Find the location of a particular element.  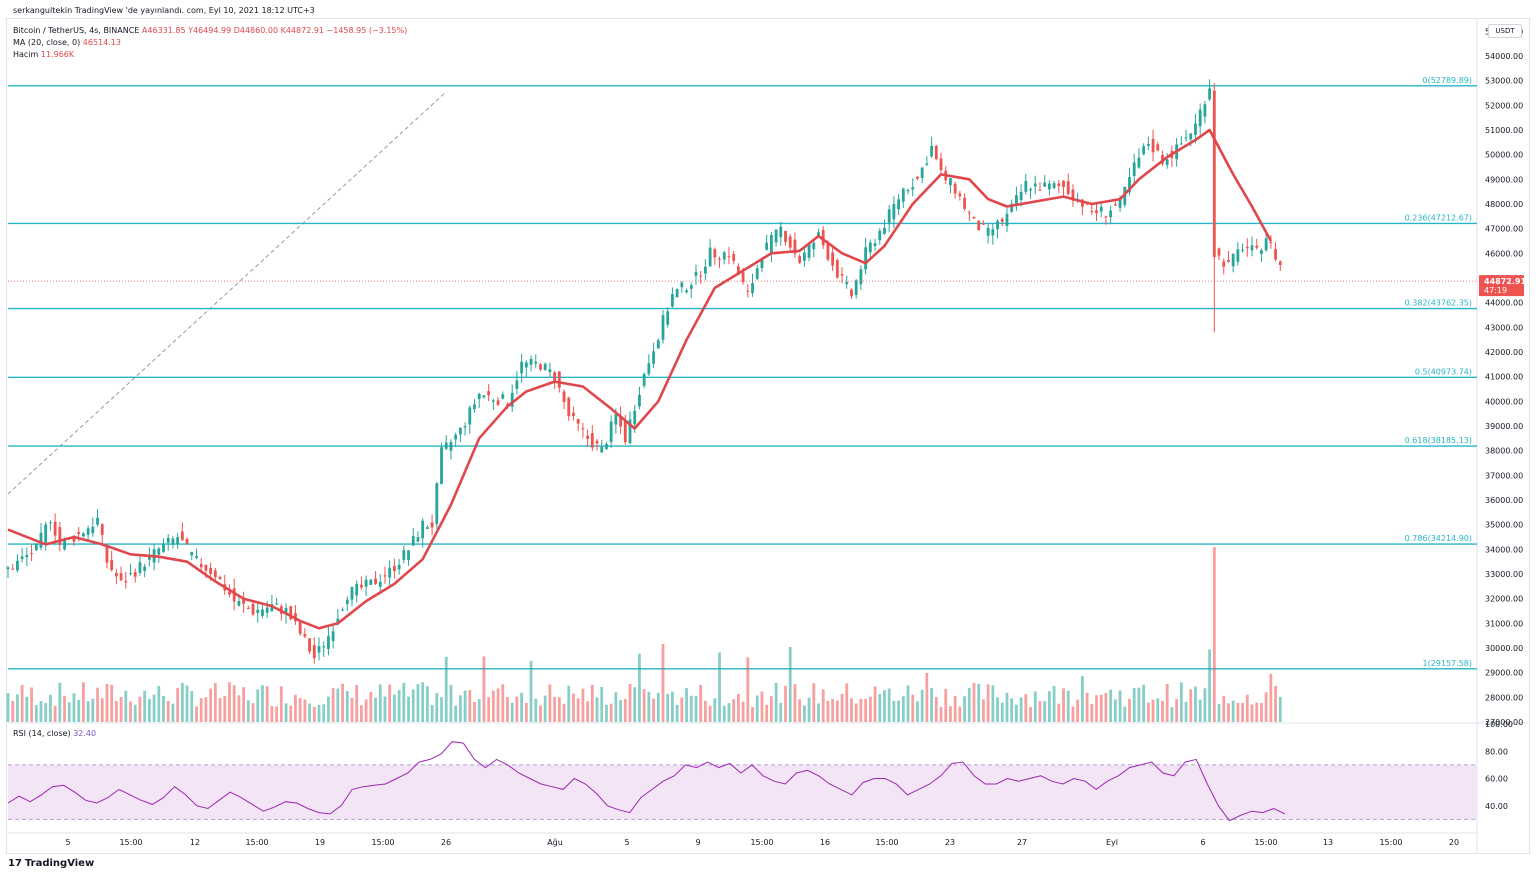

ma-legend: MA (20, close, 0) 46514.13 is located at coordinates (67, 42).